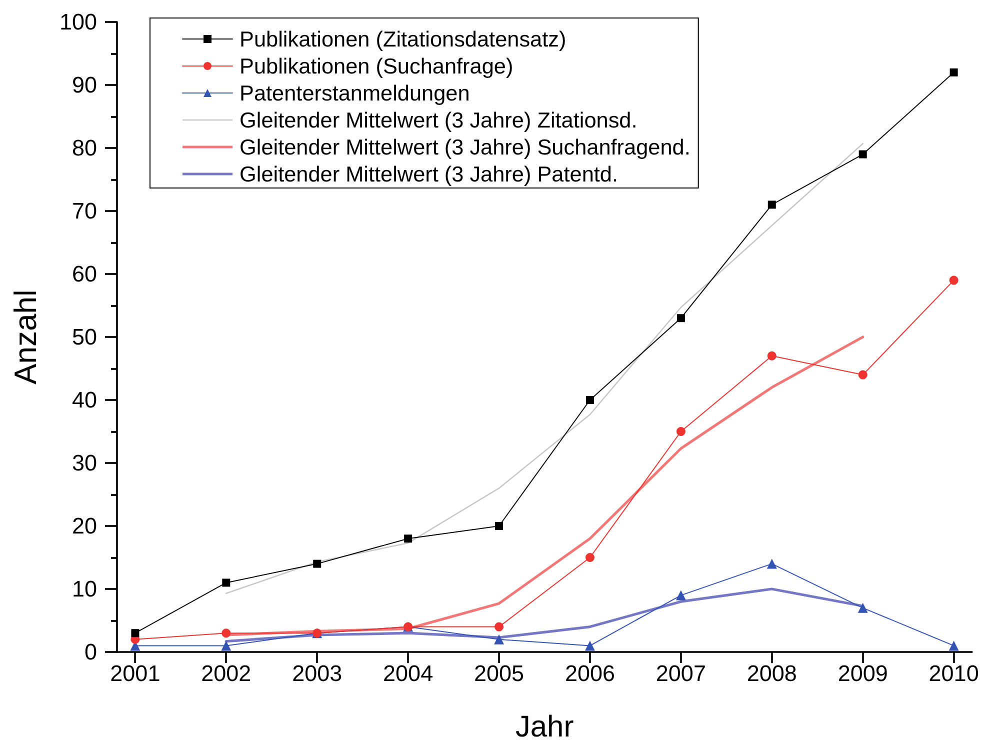 The width and height of the screenshot is (983, 747). I want to click on y-tick-label: 10, so click(84, 589).